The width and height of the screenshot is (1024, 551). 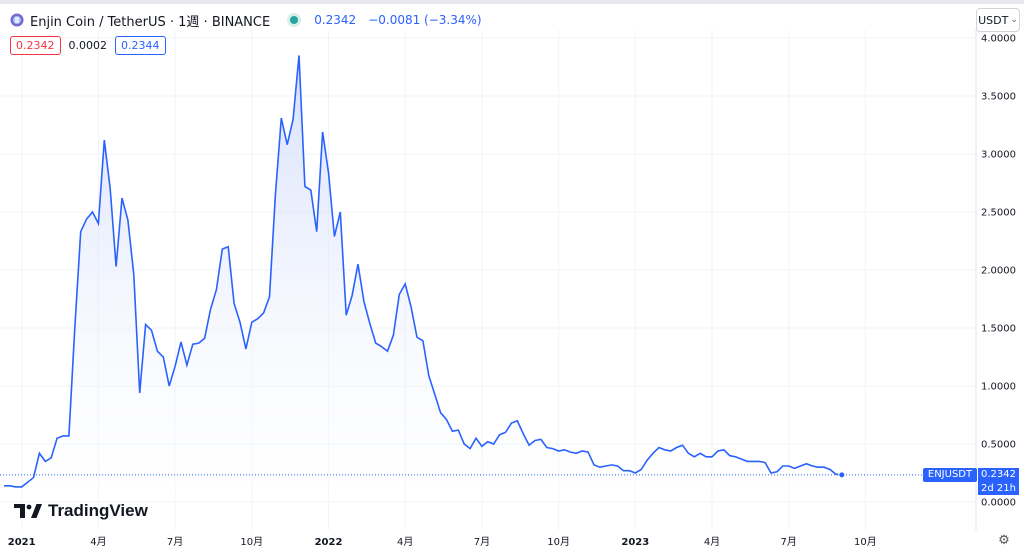 I want to click on price-change: −0.0081 (−3.34%), so click(x=425, y=20).